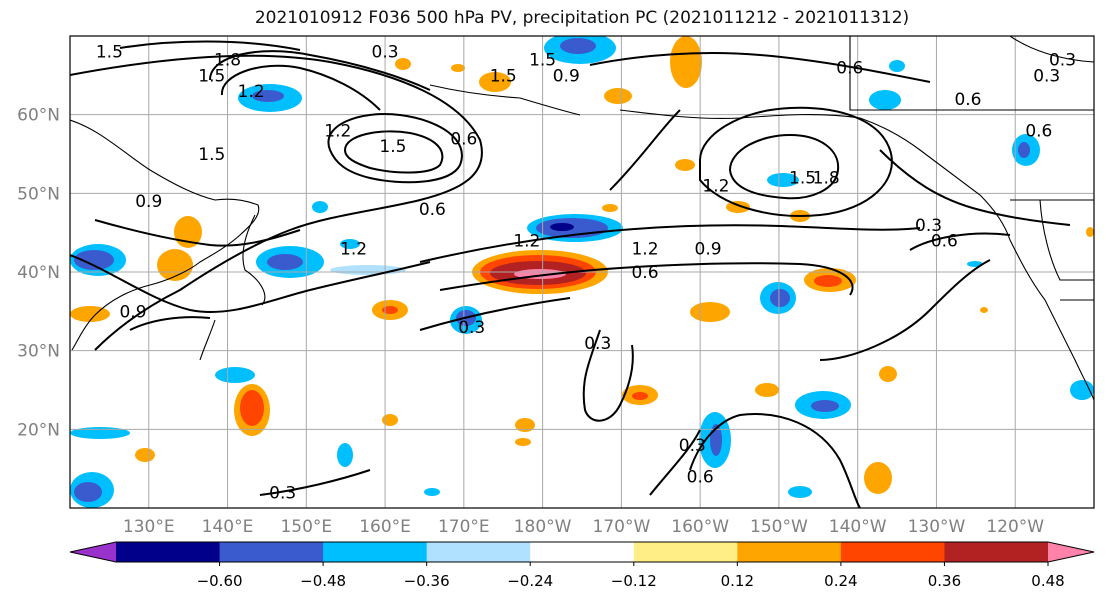 The image size is (1105, 601). What do you see at coordinates (385, 527) in the screenshot?
I see `longitude-tick-label: 160°E` at bounding box center [385, 527].